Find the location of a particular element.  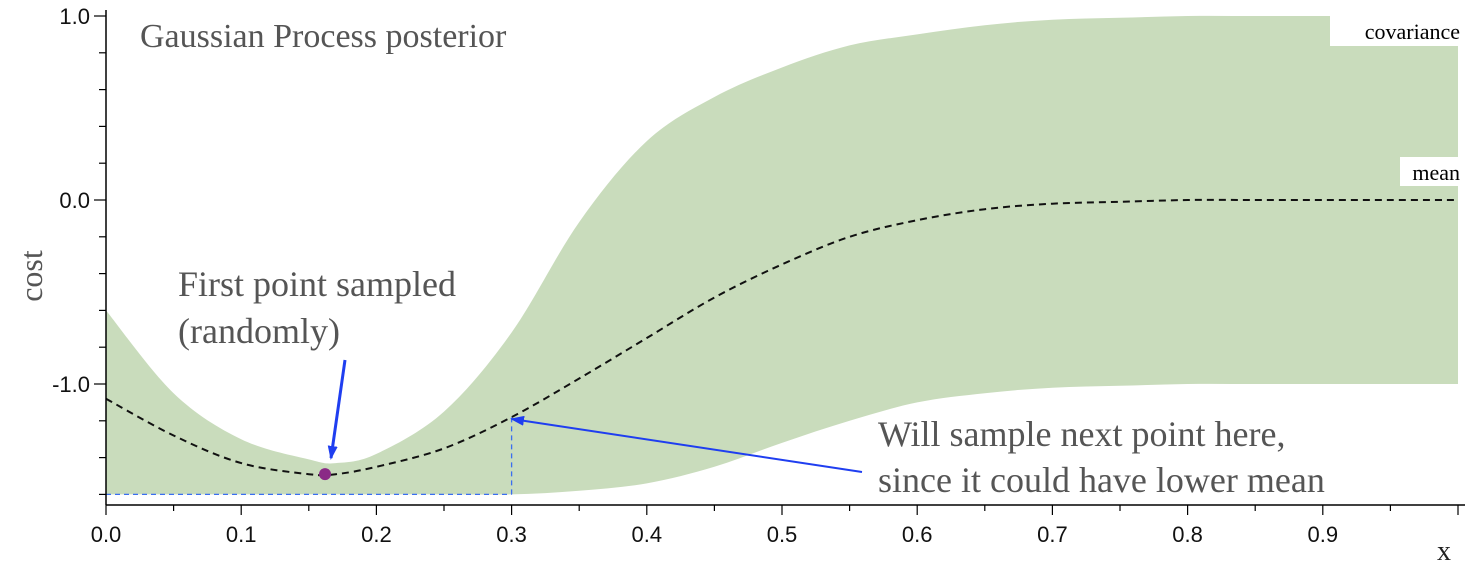

x-tick-label: 0.2 is located at coordinates (376, 534).